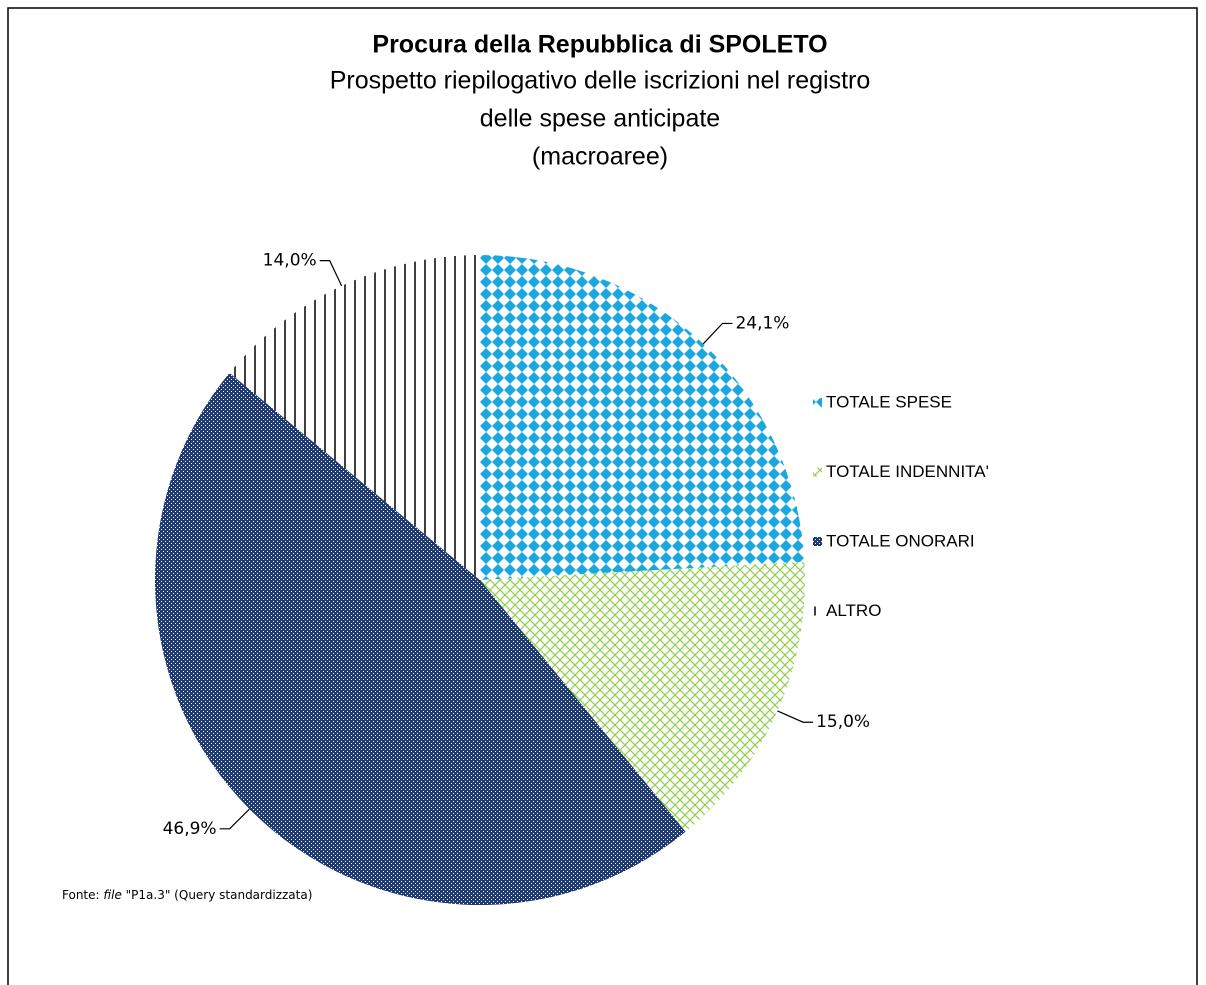 Image resolution: width=1206 pixels, height=985 pixels. Describe the element at coordinates (217, 895) in the screenshot. I see `note-part: "P1a.3" (Query standardizzata)` at that location.